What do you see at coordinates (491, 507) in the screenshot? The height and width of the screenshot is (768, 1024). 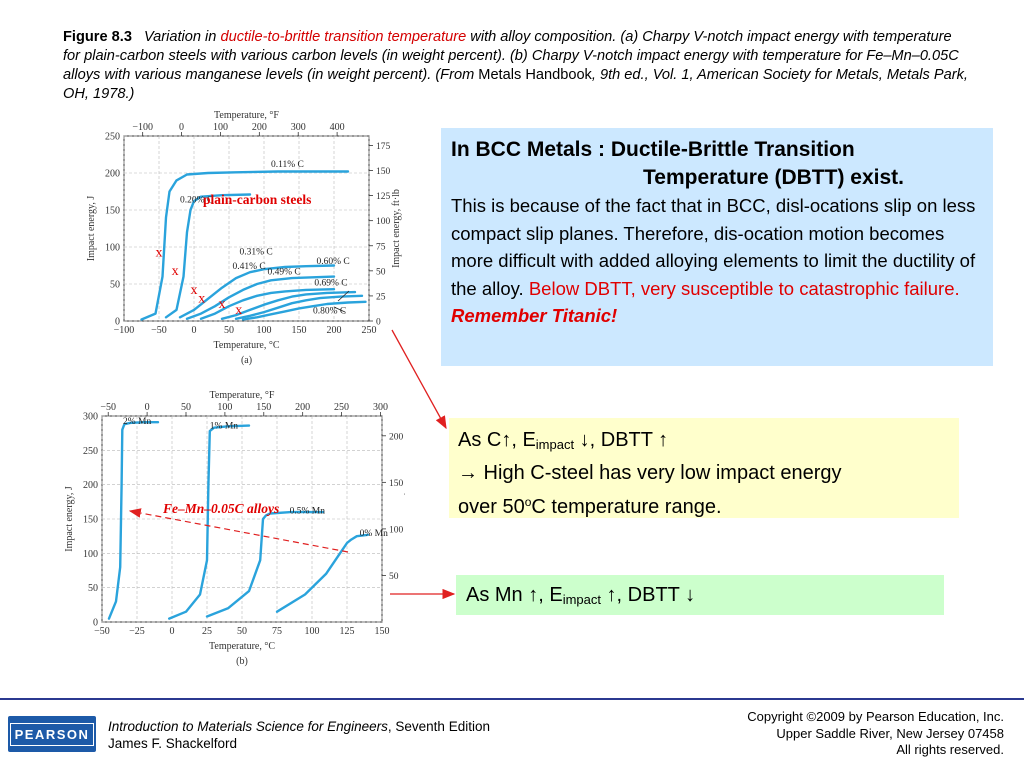 I see `carbon-line3-text: over 50` at bounding box center [491, 507].